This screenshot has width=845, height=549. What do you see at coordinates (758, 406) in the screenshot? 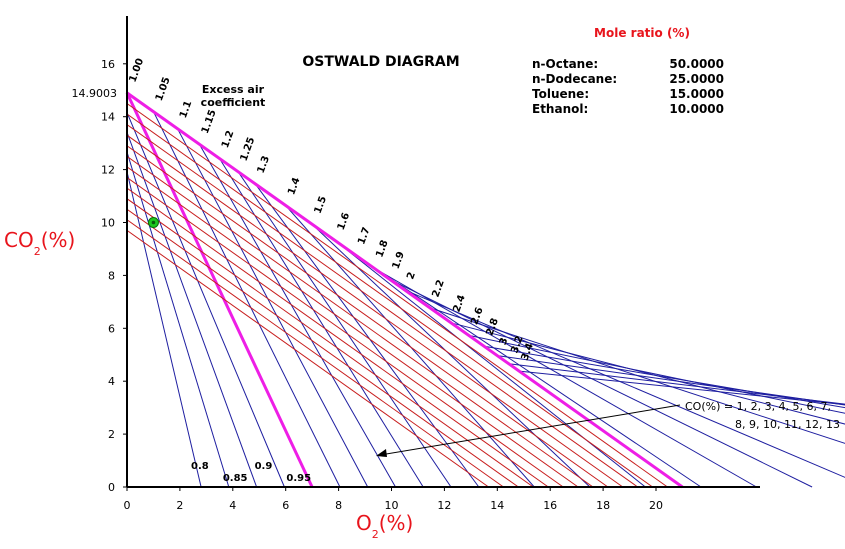
I see `co-lines-label: CO(%) = 1, 2, 3, 4, 5, 6, 7,` at bounding box center [758, 406].